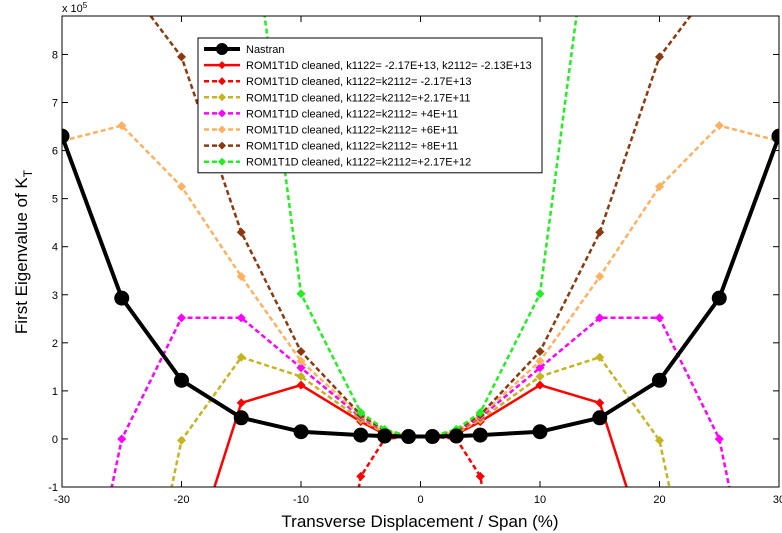 The height and width of the screenshot is (533, 782). What do you see at coordinates (55, 344) in the screenshot?
I see `y-tick-label: 2` at bounding box center [55, 344].